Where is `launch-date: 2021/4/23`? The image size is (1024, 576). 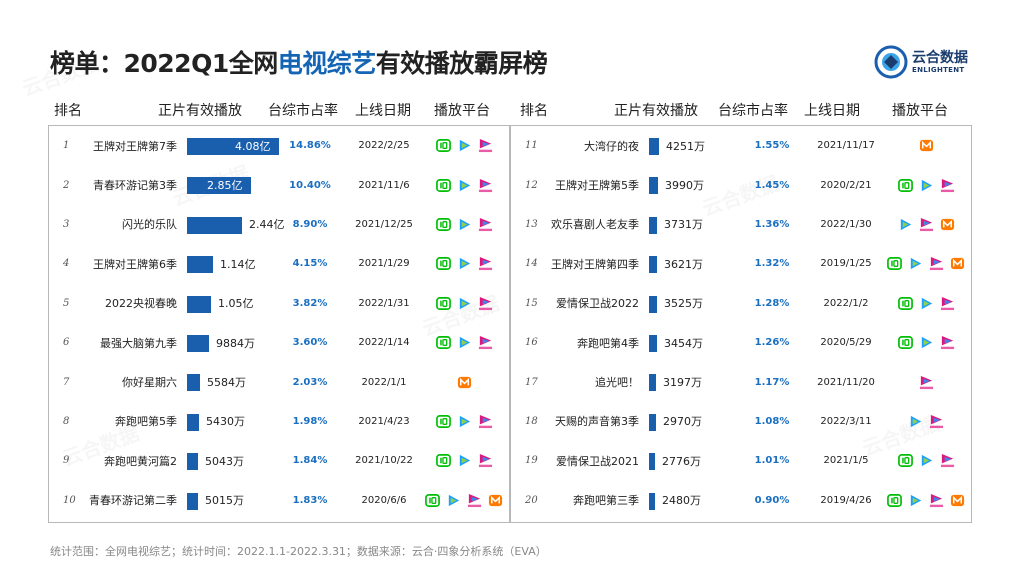 launch-date: 2021/4/23 is located at coordinates (384, 421).